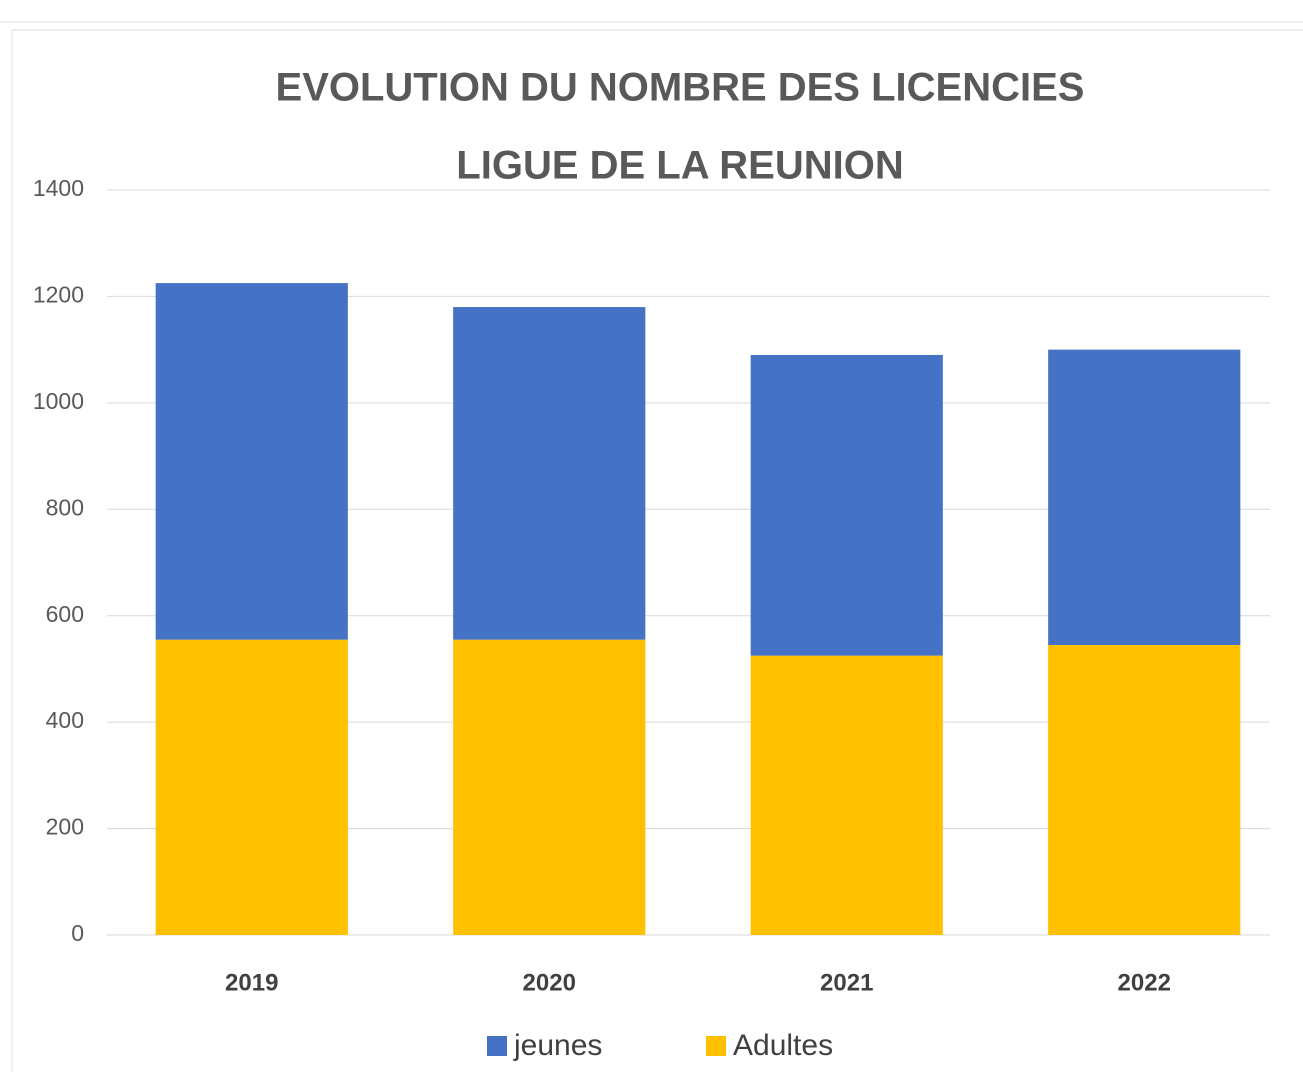  What do you see at coordinates (58, 188) in the screenshot?
I see `y-tick-label: 1400` at bounding box center [58, 188].